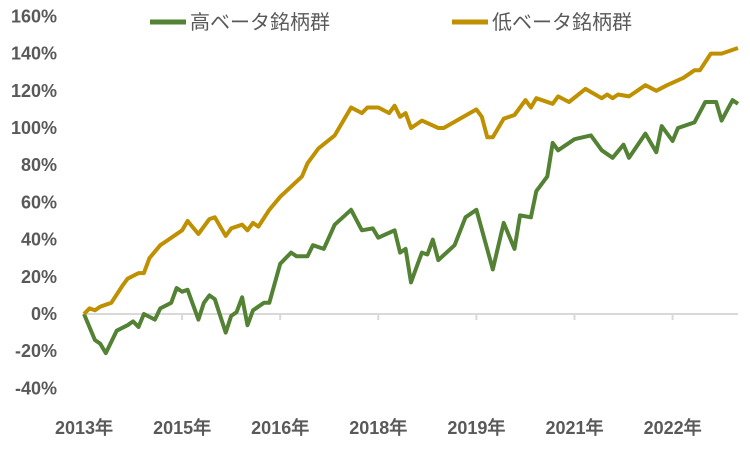  What do you see at coordinates (391, 22) in the screenshot?
I see `legend: 高ベータ銘柄群 低ベータ銘柄群` at bounding box center [391, 22].